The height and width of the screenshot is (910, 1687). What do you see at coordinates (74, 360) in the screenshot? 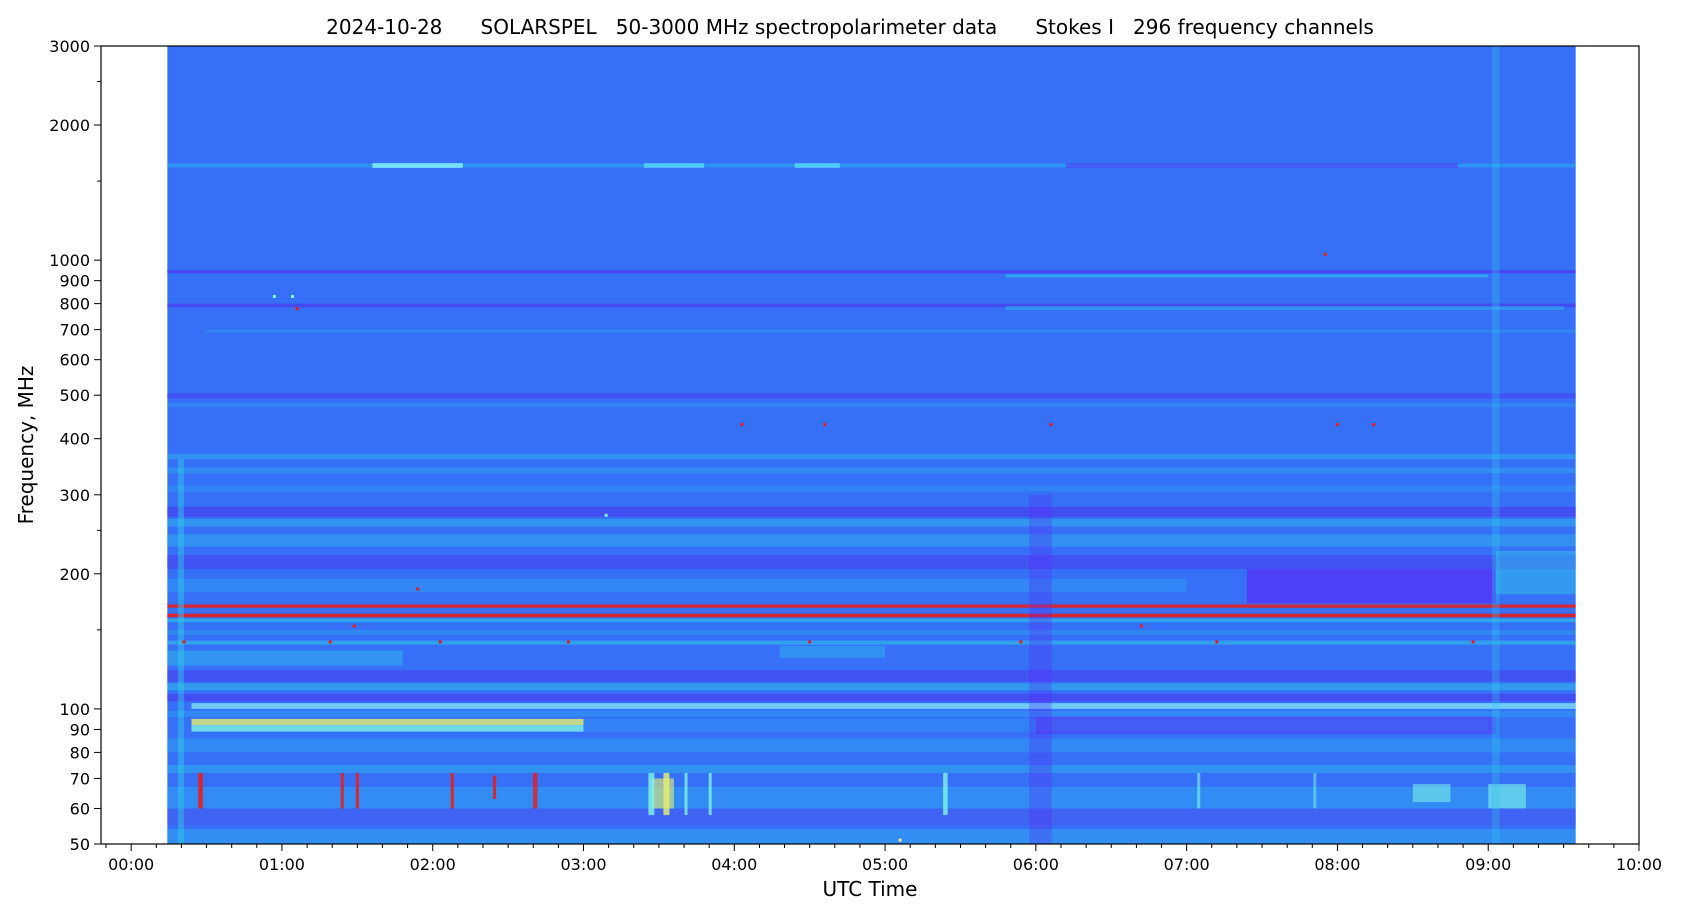
I see `y-tick-label: 600` at bounding box center [74, 360].